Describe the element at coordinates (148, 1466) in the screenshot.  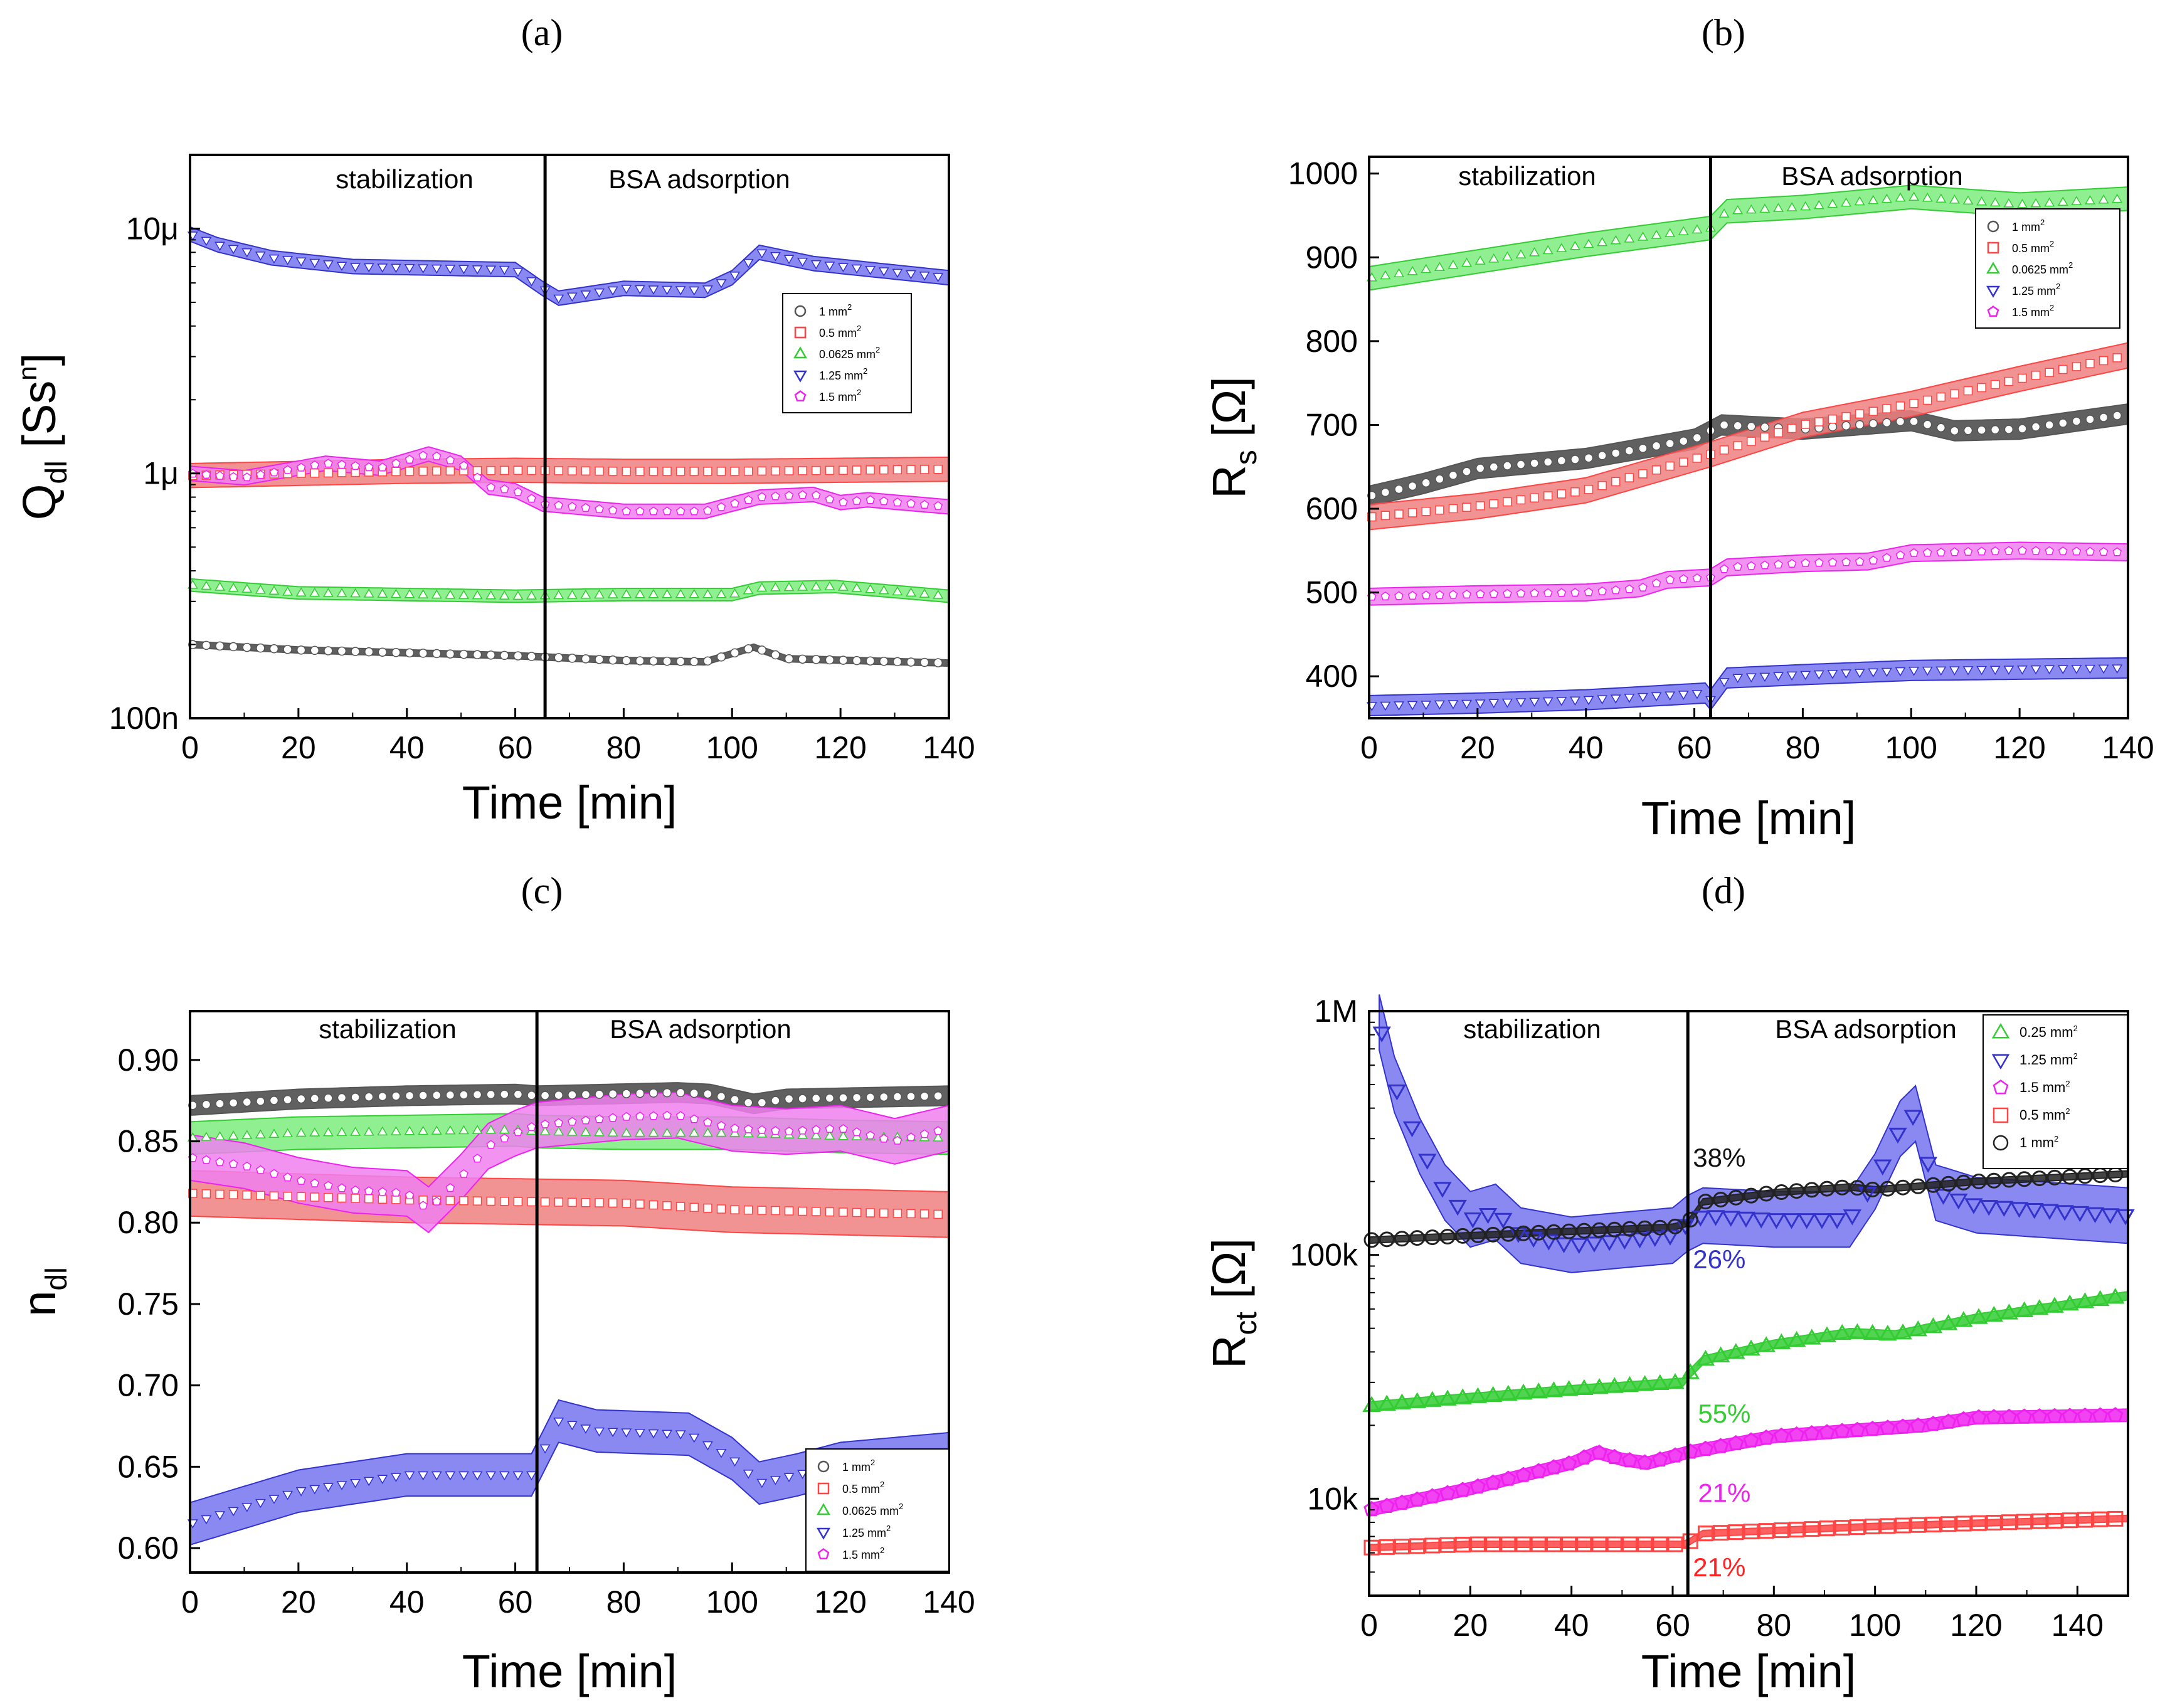
I see `y-tick-label: 0.65` at that location.